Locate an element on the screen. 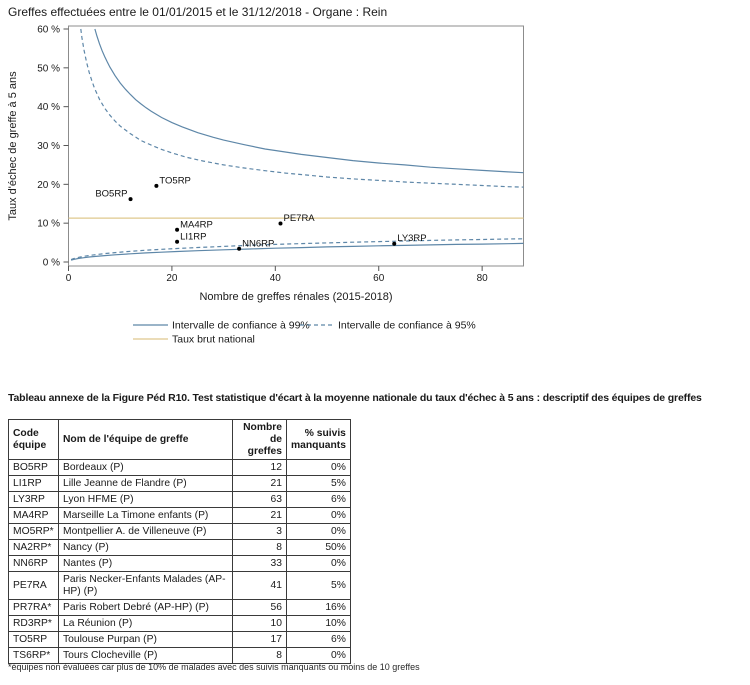  point-label-TO5RP: TO5RP is located at coordinates (175, 180).